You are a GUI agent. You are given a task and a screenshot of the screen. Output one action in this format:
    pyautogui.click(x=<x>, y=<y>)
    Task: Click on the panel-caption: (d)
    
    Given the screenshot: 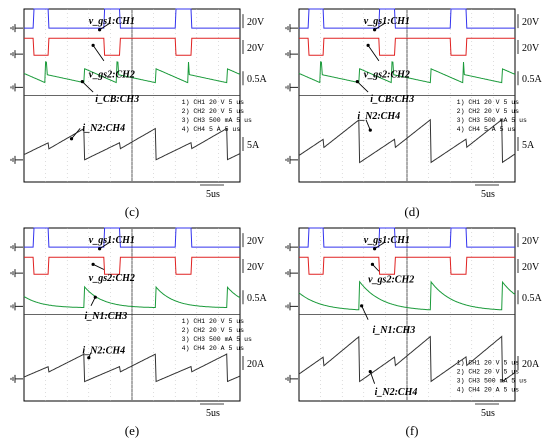 What is the action you would take?
    pyautogui.click(x=411, y=211)
    